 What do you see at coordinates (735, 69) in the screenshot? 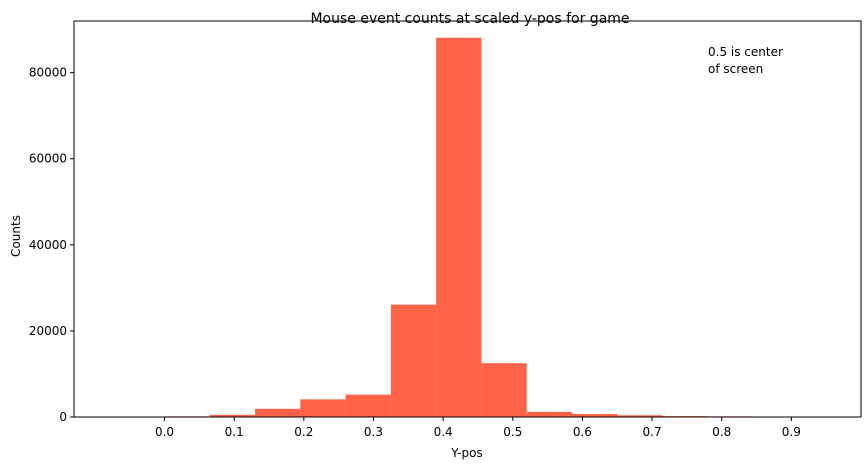
I see `annotation-line-2: of screen` at bounding box center [735, 69].